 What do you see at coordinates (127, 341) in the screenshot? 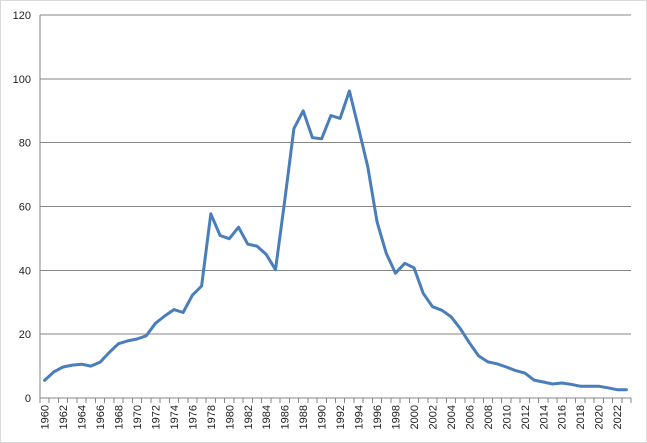
I see `data-point-1969` at bounding box center [127, 341].